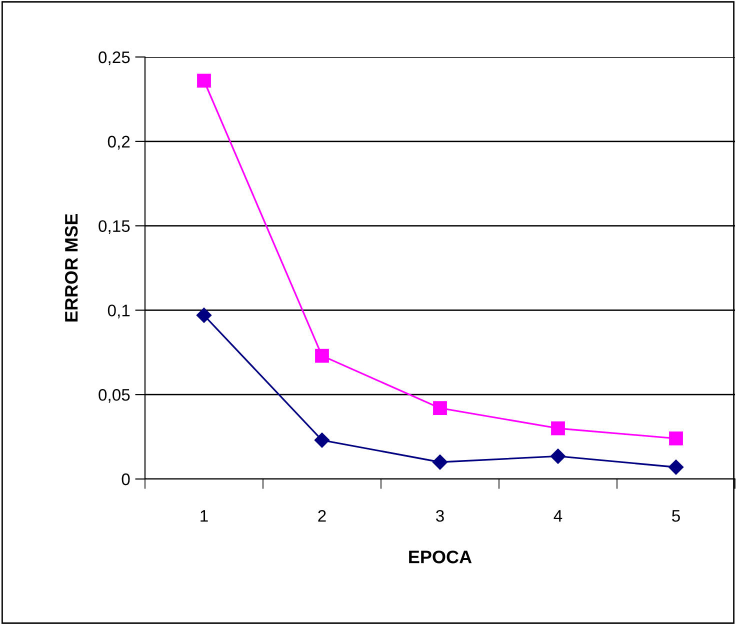 The image size is (736, 625). Describe the element at coordinates (322, 516) in the screenshot. I see `x-tick-label: 2` at that location.